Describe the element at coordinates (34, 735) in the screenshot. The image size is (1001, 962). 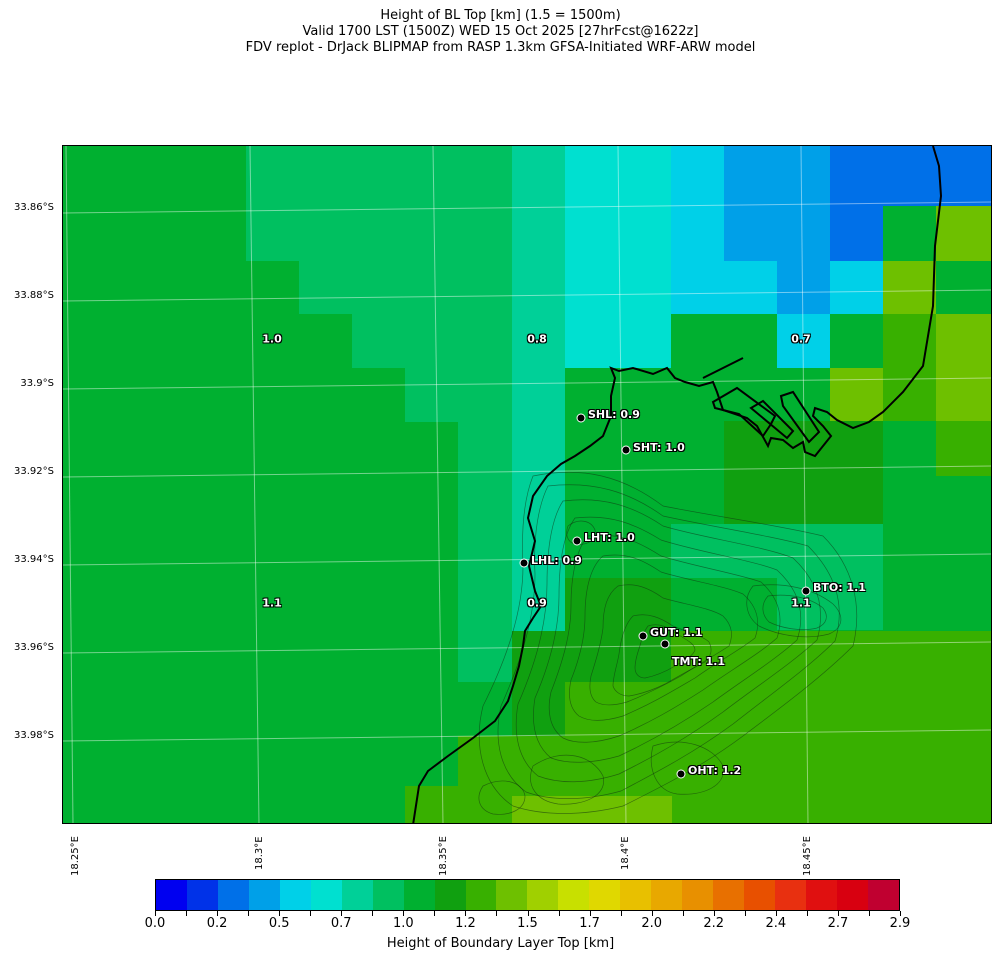
I see `lat-tick-7: 33.98°S` at that location.